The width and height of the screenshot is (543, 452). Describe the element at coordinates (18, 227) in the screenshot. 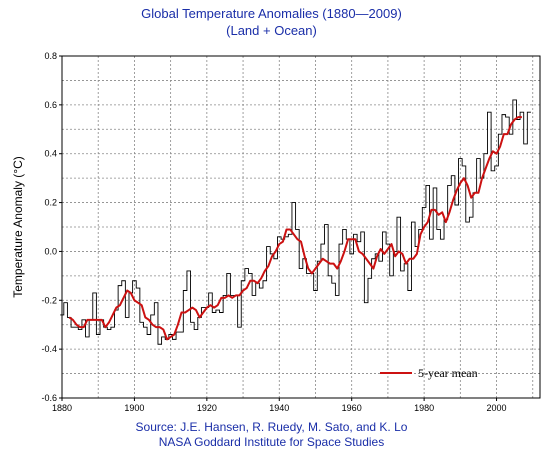

I see `y-axis-label: Temperature Anomaly (°C)` at that location.